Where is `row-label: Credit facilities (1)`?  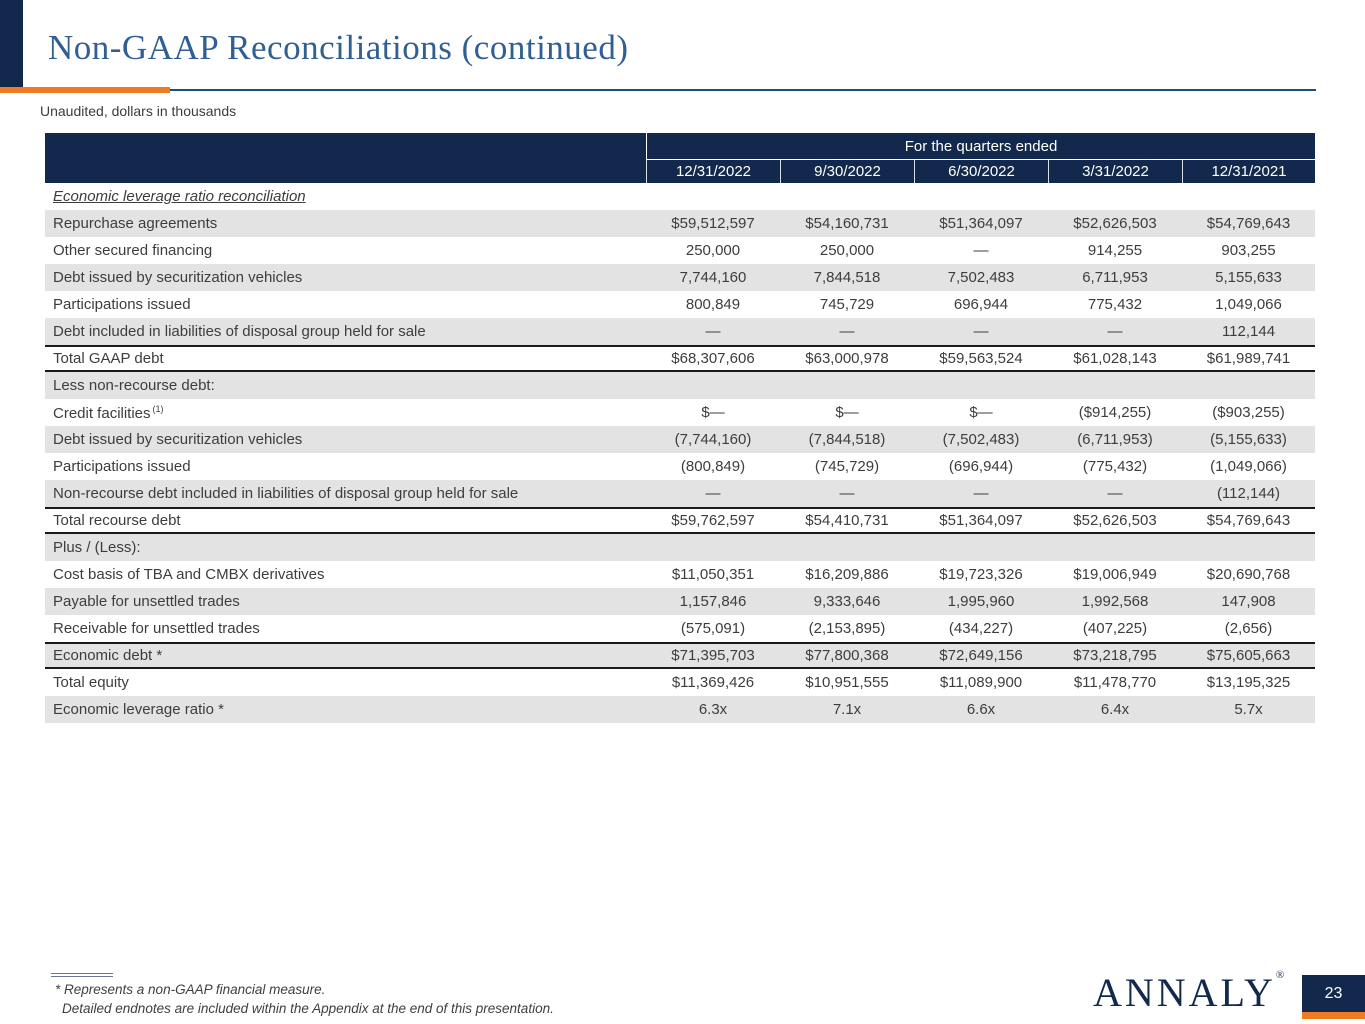 row-label: Credit facilities (1) is located at coordinates (108, 412).